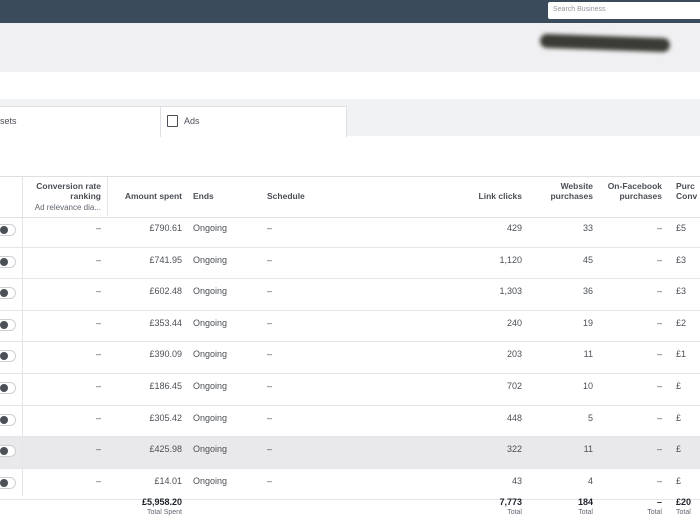 Image resolution: width=700 pixels, height=525 pixels. Describe the element at coordinates (192, 121) in the screenshot. I see `tab-label: Ads` at that location.